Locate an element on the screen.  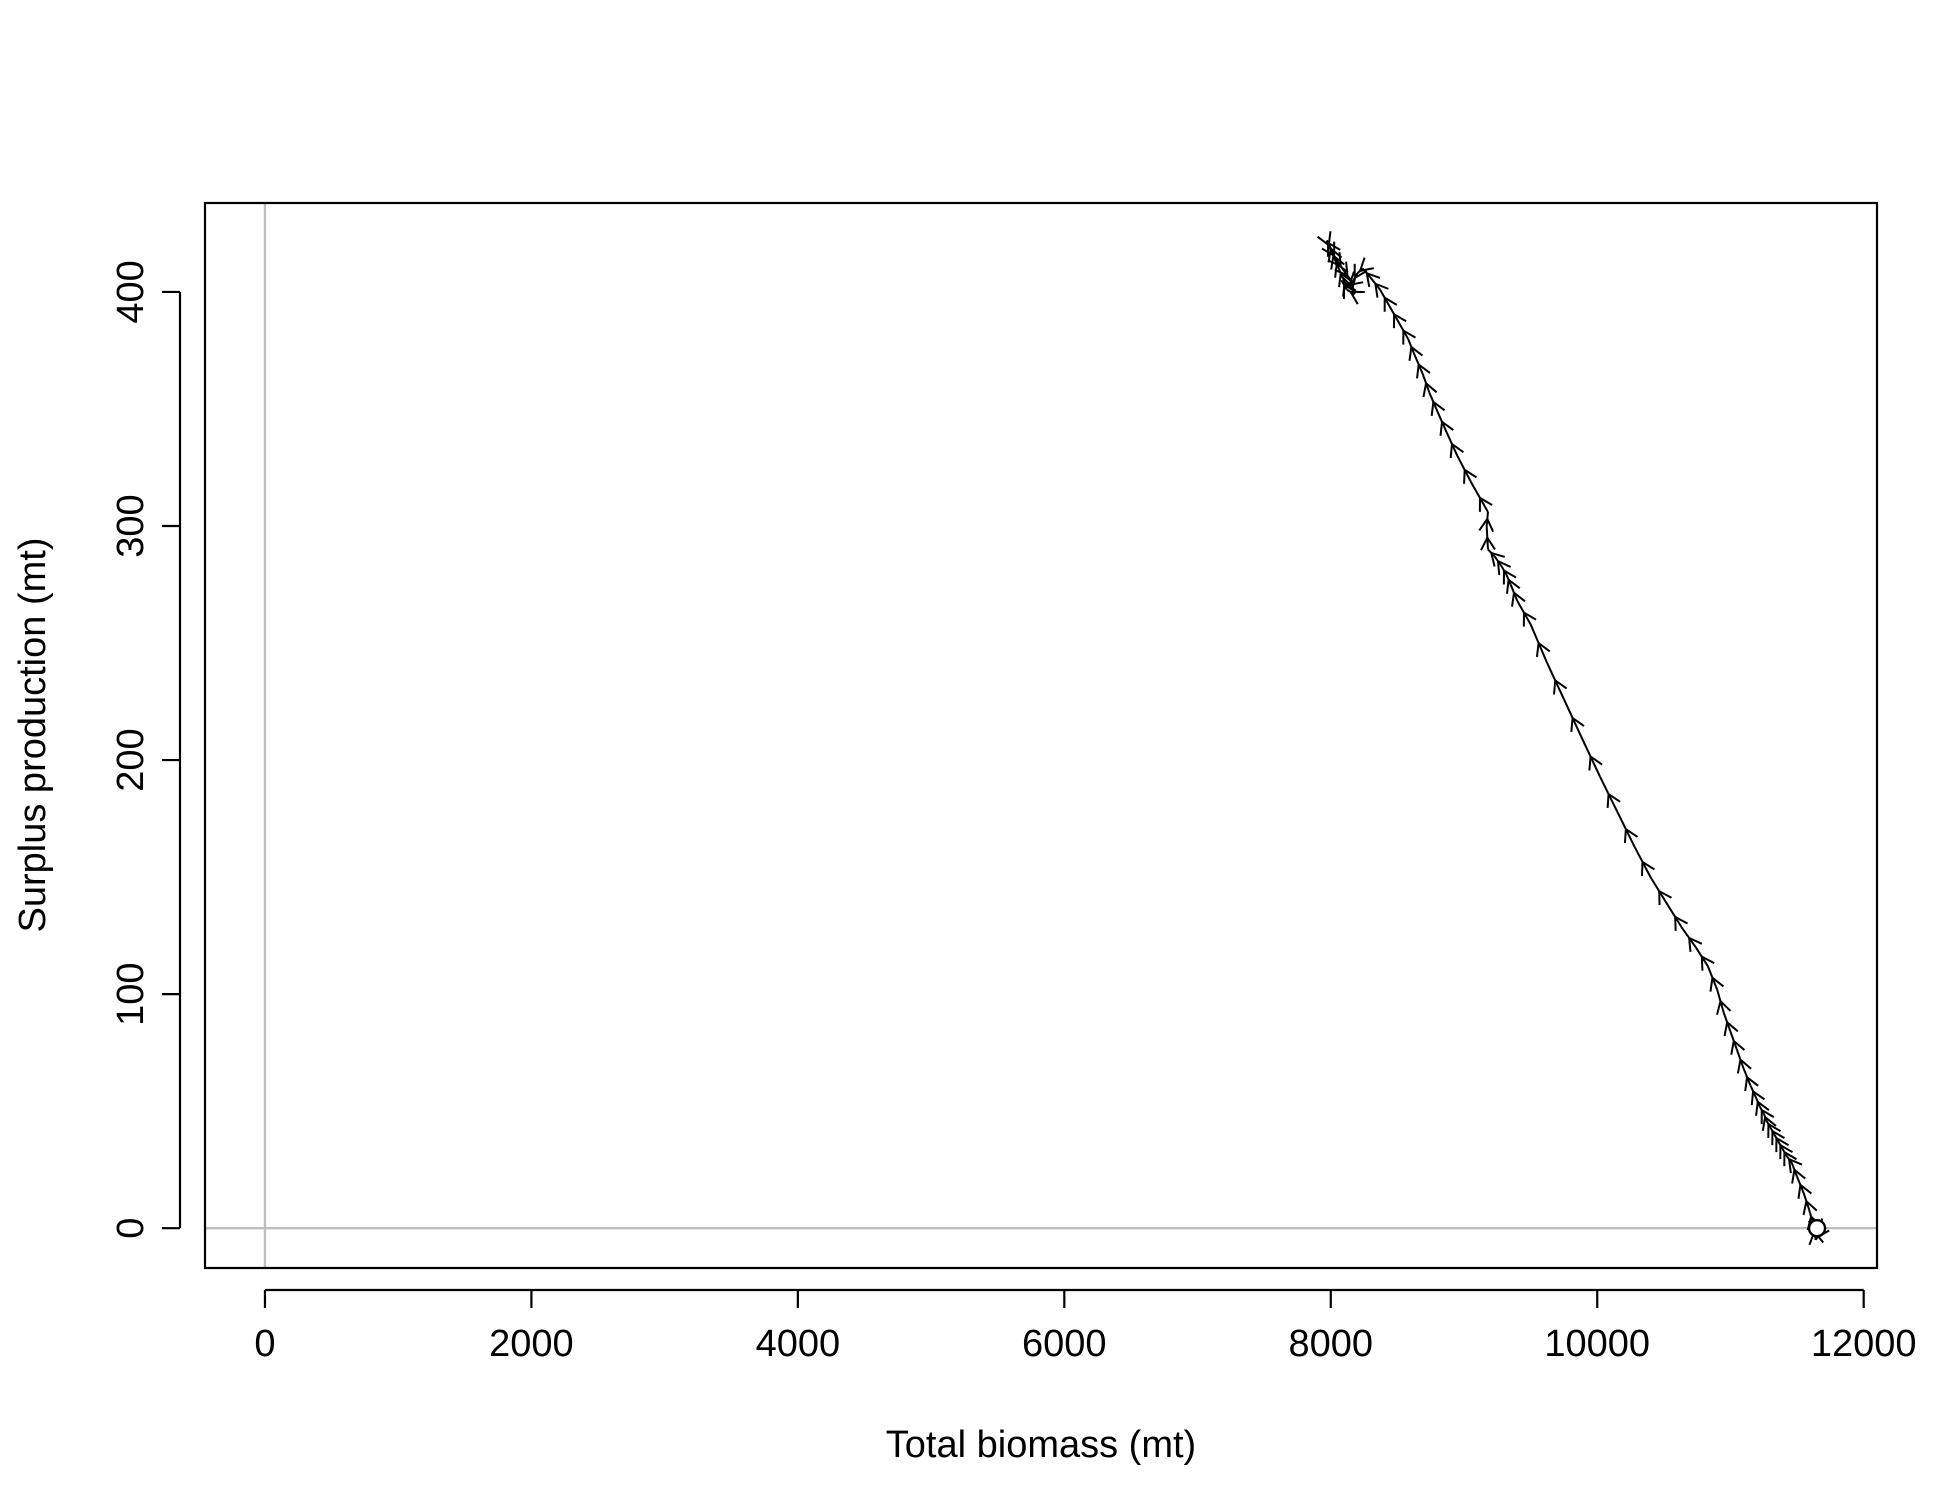
y-tick-label: 200 is located at coordinates (131, 759).